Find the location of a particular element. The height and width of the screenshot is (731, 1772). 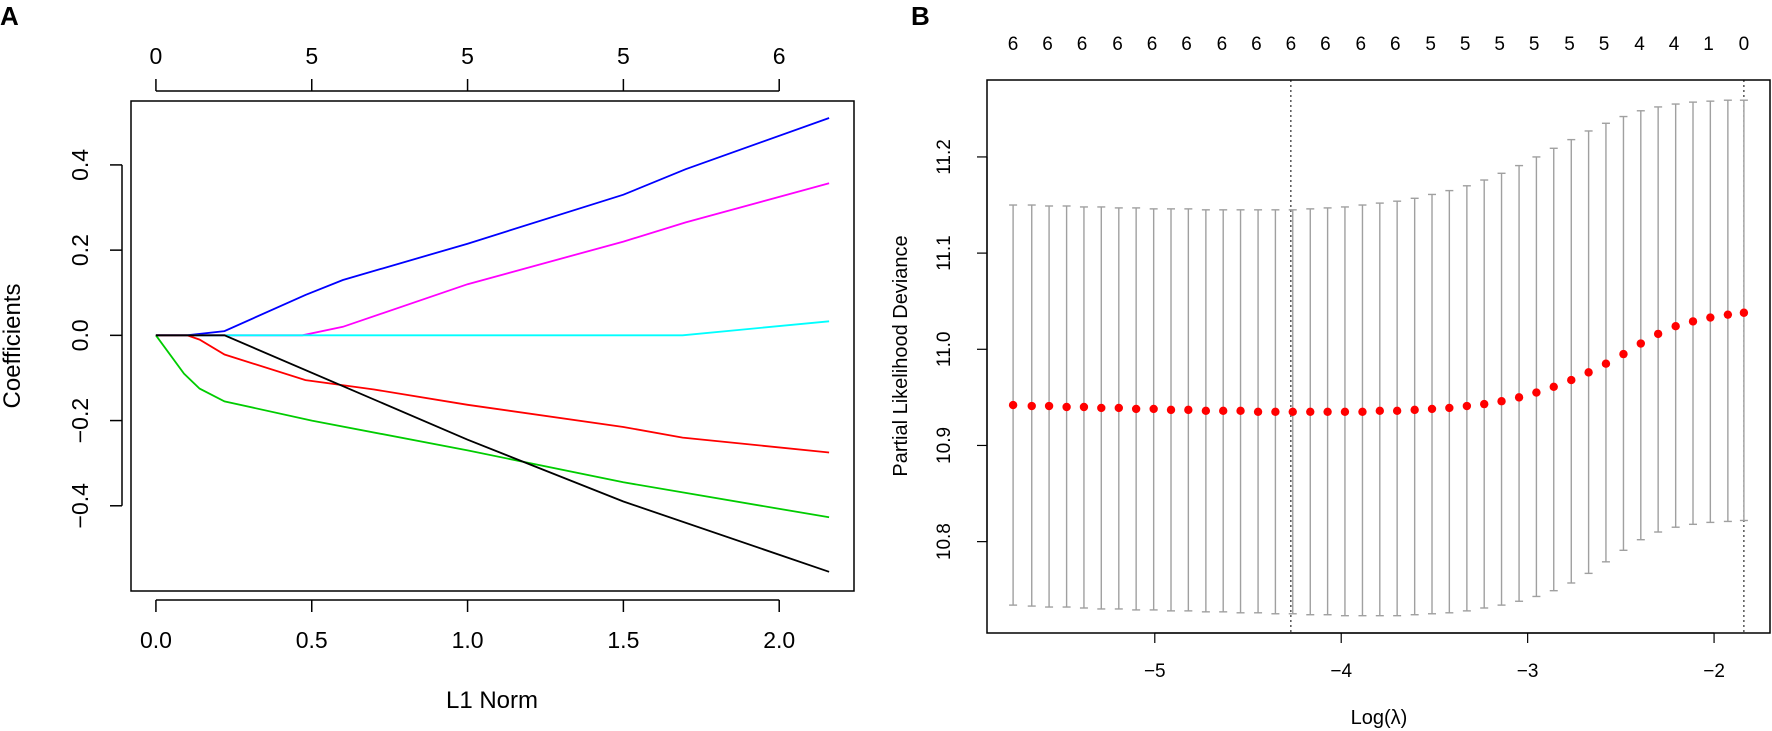

panel-b-x-axis-title: Log(λ) is located at coordinates (1379, 718).